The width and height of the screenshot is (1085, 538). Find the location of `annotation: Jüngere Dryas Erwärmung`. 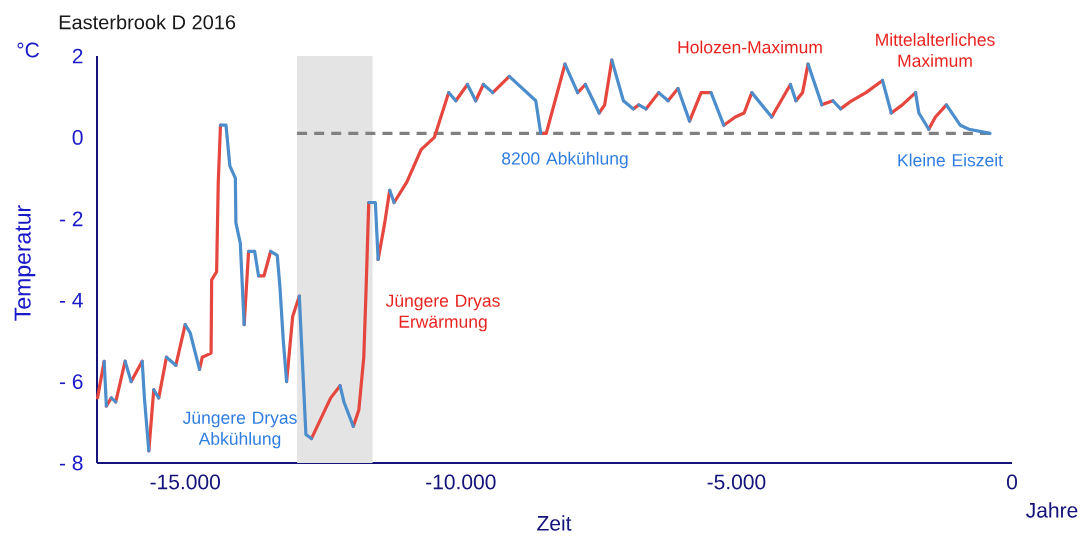

annotation: Jüngere Dryas Erwärmung is located at coordinates (442, 313).